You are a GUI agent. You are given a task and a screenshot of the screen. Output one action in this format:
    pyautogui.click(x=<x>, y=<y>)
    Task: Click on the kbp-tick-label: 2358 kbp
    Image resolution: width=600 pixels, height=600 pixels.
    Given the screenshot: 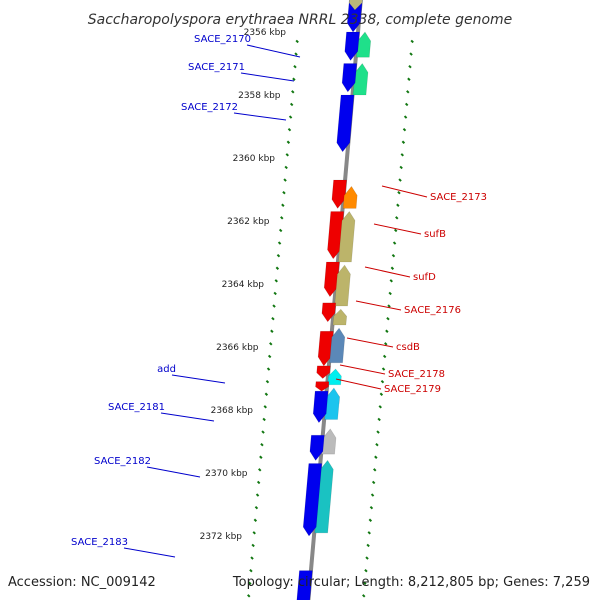 What is the action you would take?
    pyautogui.click(x=259, y=96)
    